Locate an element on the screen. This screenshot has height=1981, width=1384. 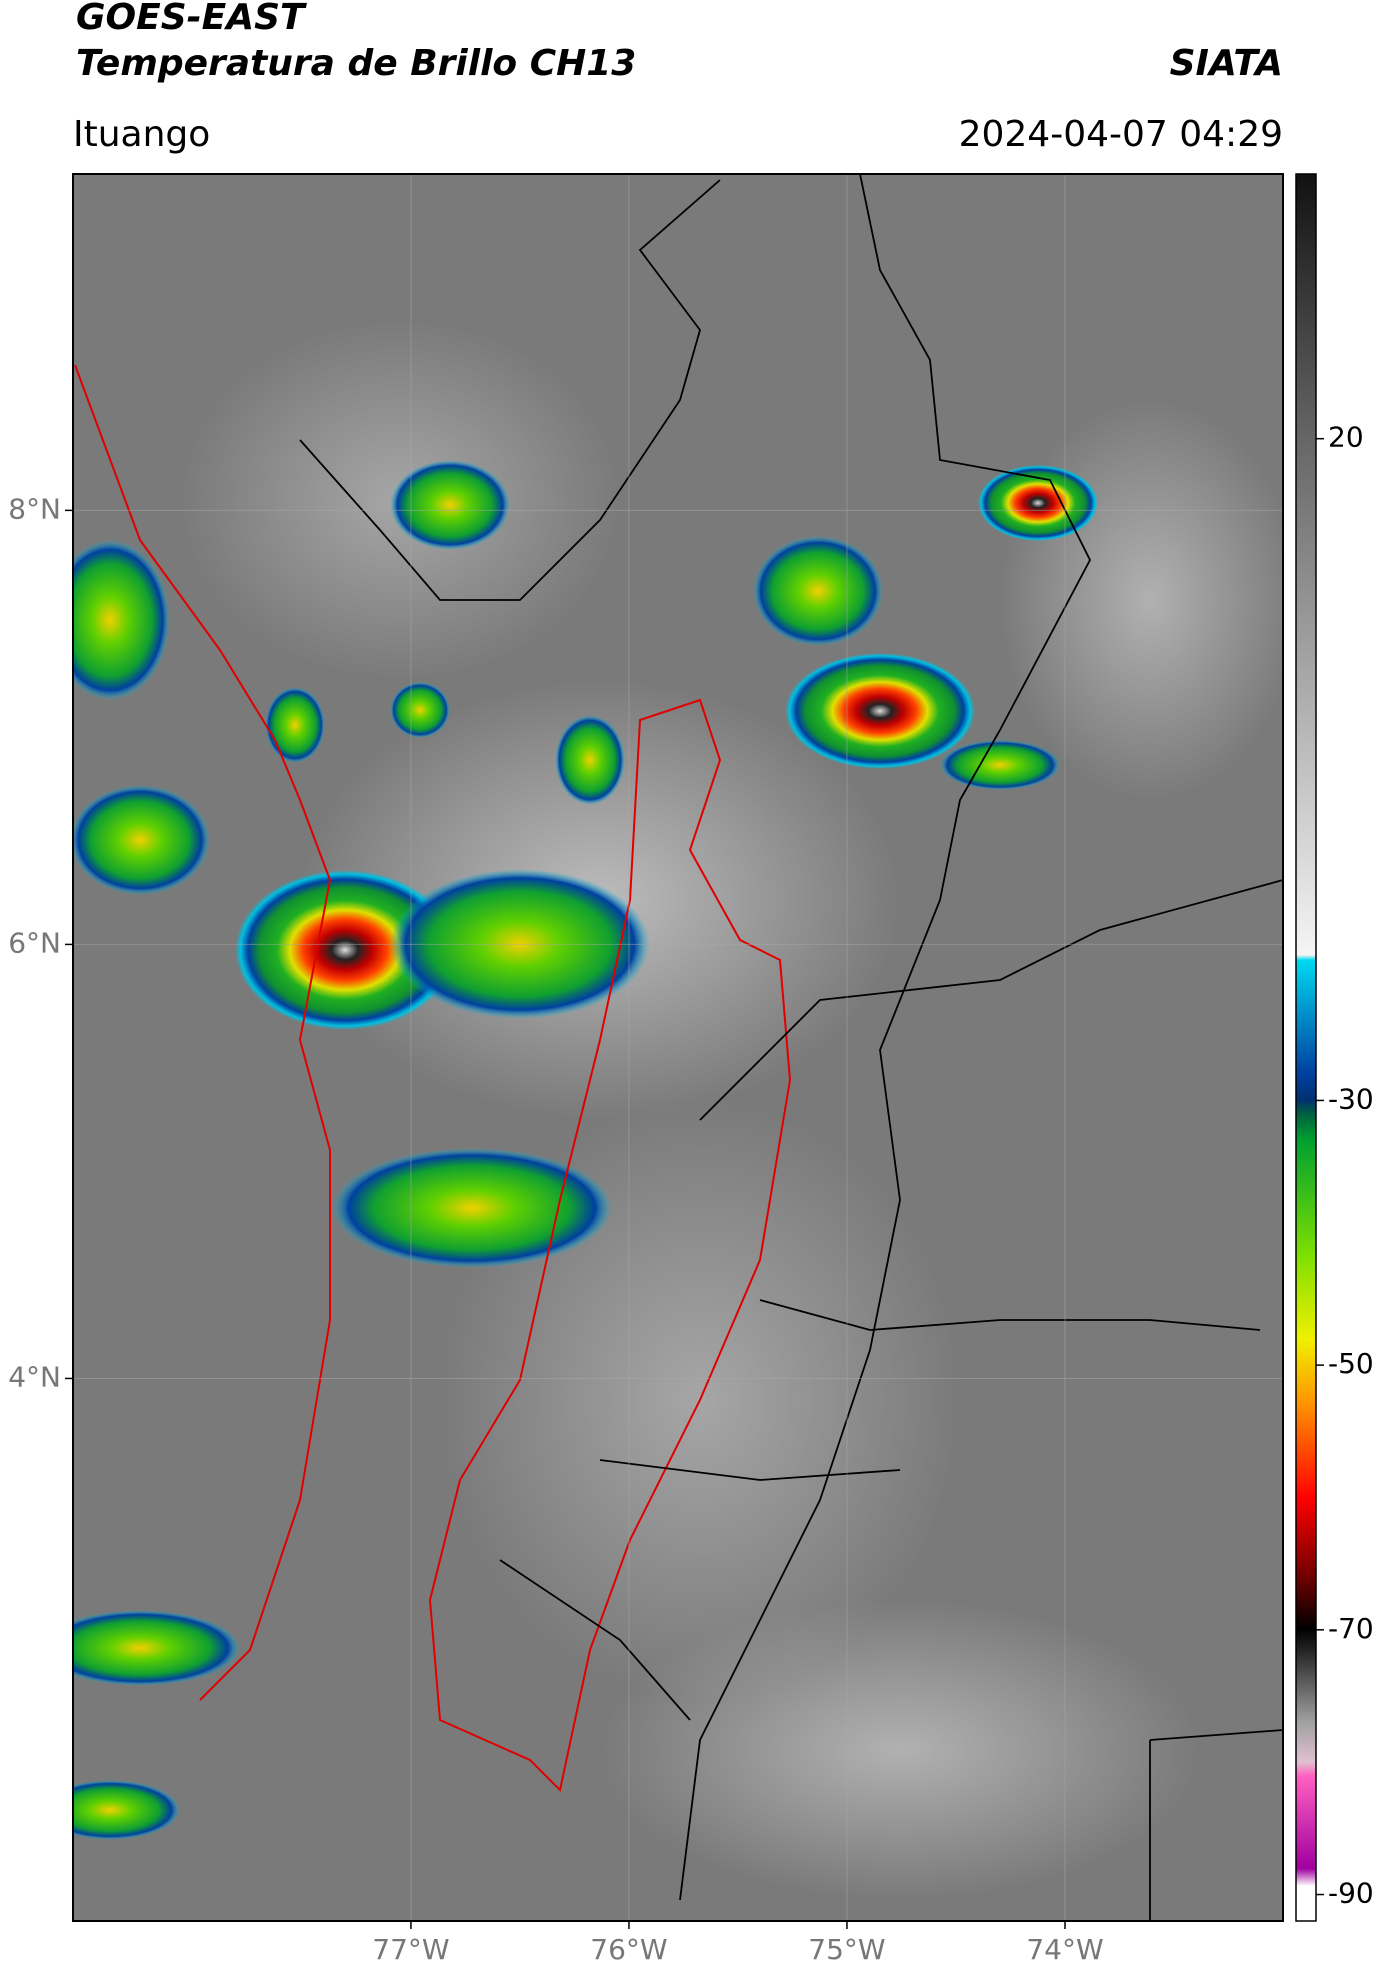
y-tick-label: 4°N is located at coordinates (34, 1376).